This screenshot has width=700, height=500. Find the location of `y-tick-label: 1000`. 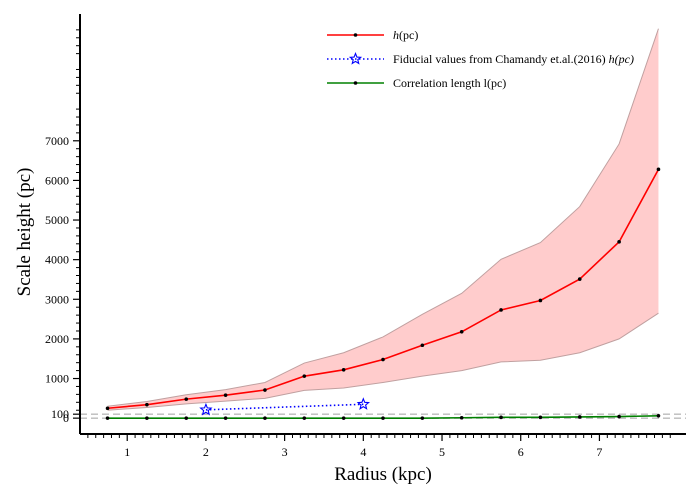

y-tick-label: 1000 is located at coordinates (57, 379).